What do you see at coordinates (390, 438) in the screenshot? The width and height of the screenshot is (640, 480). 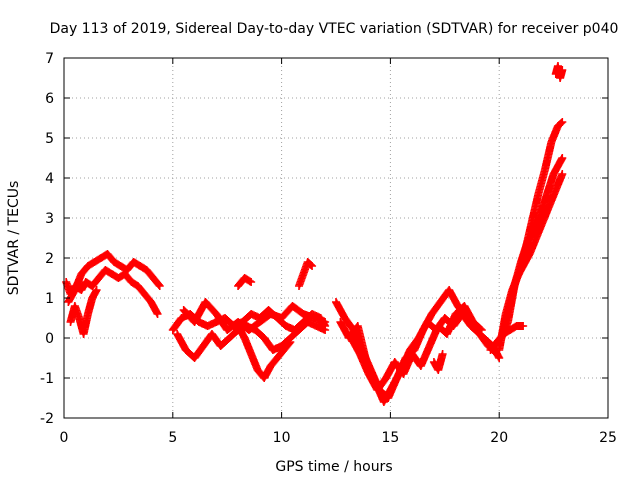 I see `x-tick-label: 15` at bounding box center [390, 438].